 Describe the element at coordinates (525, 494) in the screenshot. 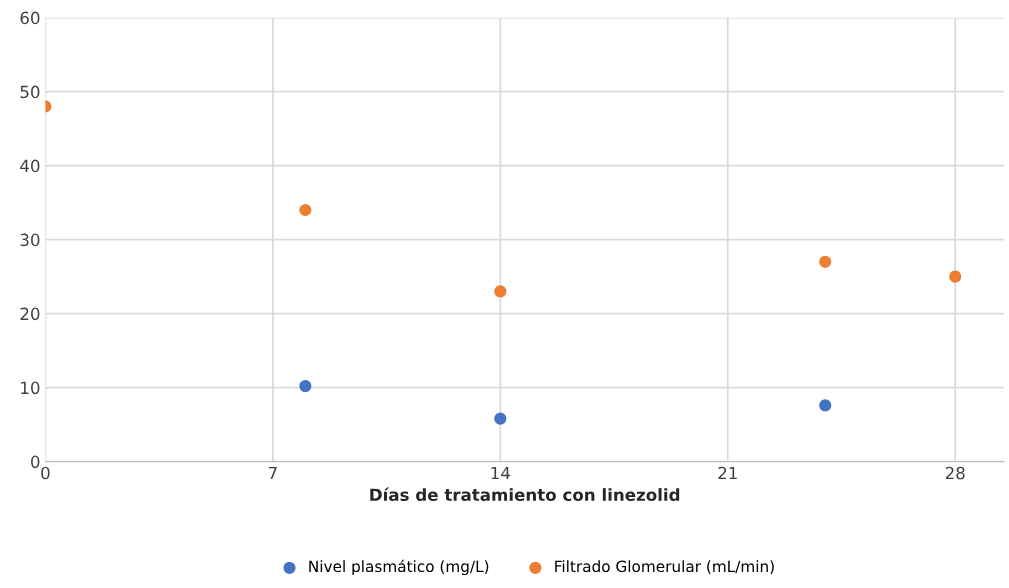

I see `x-axis-title: Días de tratamiento con linezolid` at that location.